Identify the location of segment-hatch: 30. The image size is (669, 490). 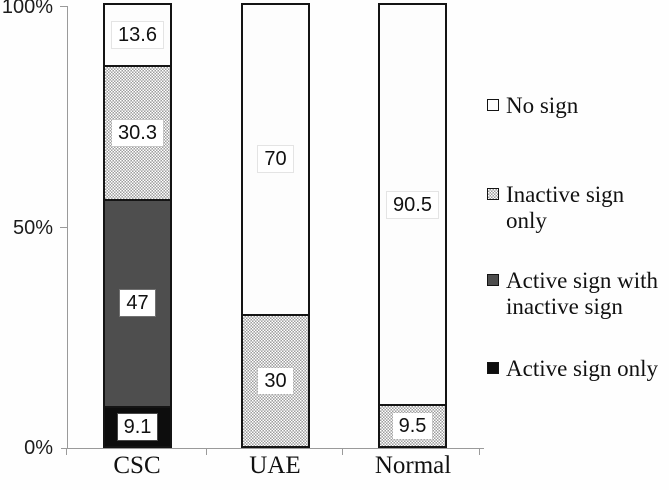
(275, 379).